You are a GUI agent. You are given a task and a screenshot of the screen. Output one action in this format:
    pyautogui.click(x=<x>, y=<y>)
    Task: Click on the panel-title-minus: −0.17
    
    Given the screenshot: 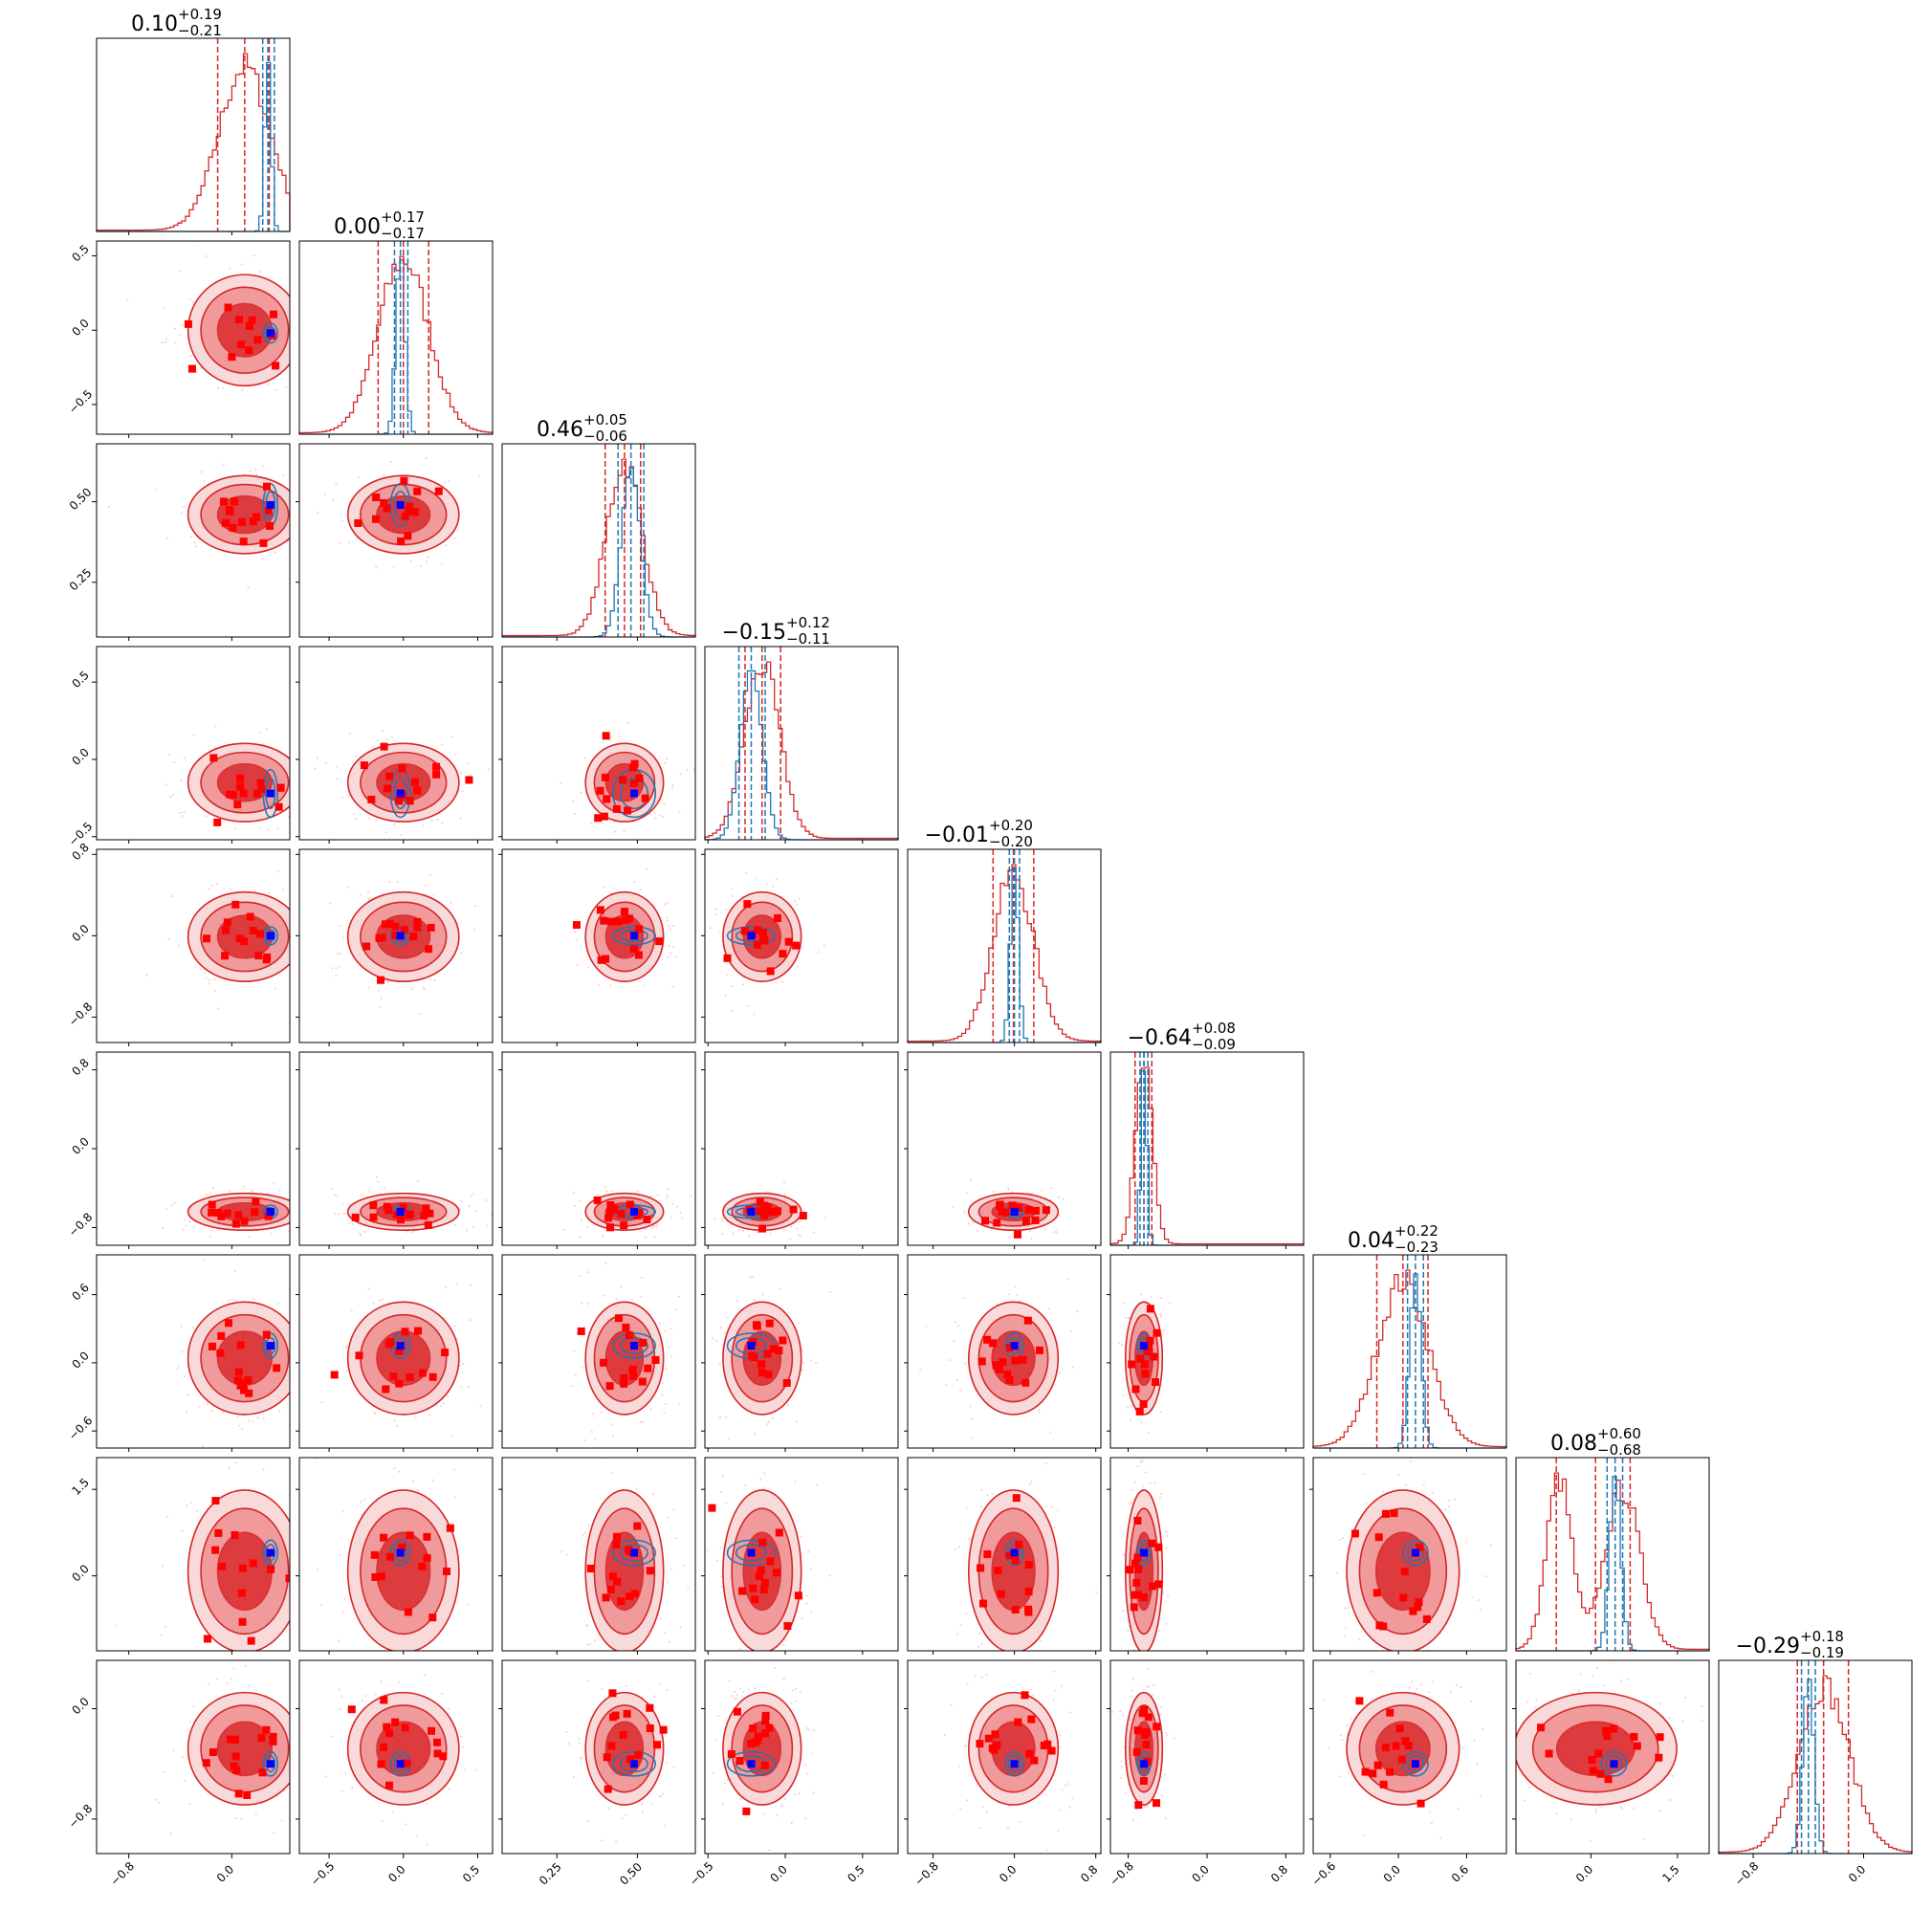 What is the action you would take?
    pyautogui.click(x=403, y=233)
    